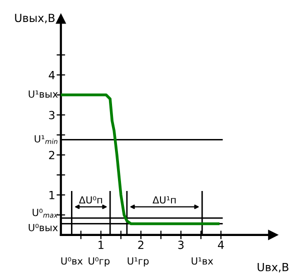  What do you see at coordinates (221, 244) in the screenshot?
I see `x-tick-label: 4` at bounding box center [221, 244].